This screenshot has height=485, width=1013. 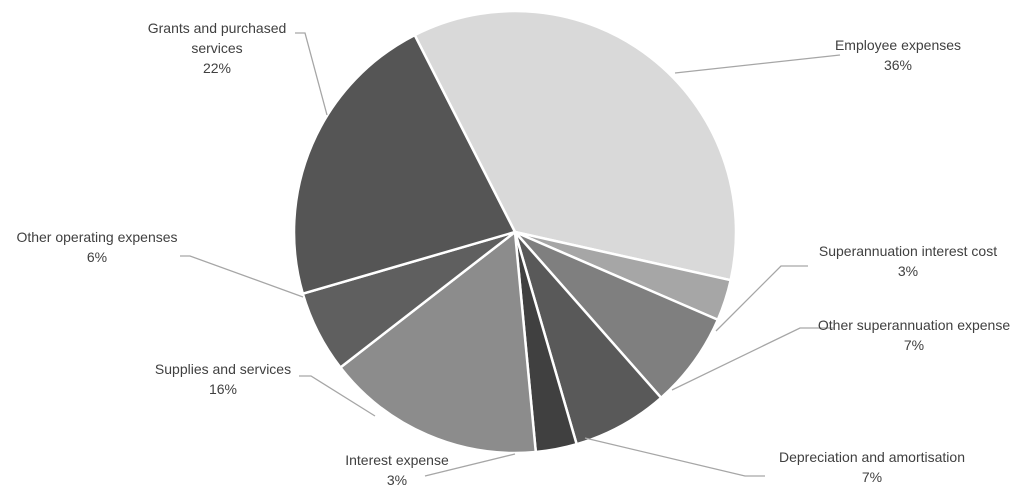 I want to click on slice-value-label: 6%, so click(x=97, y=257).